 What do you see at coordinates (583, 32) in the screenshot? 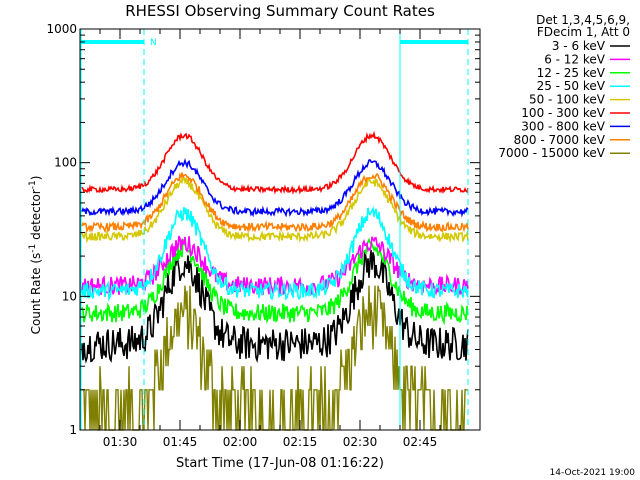
I see `legend-header-line: FDecim 1, Att 0` at bounding box center [583, 32].